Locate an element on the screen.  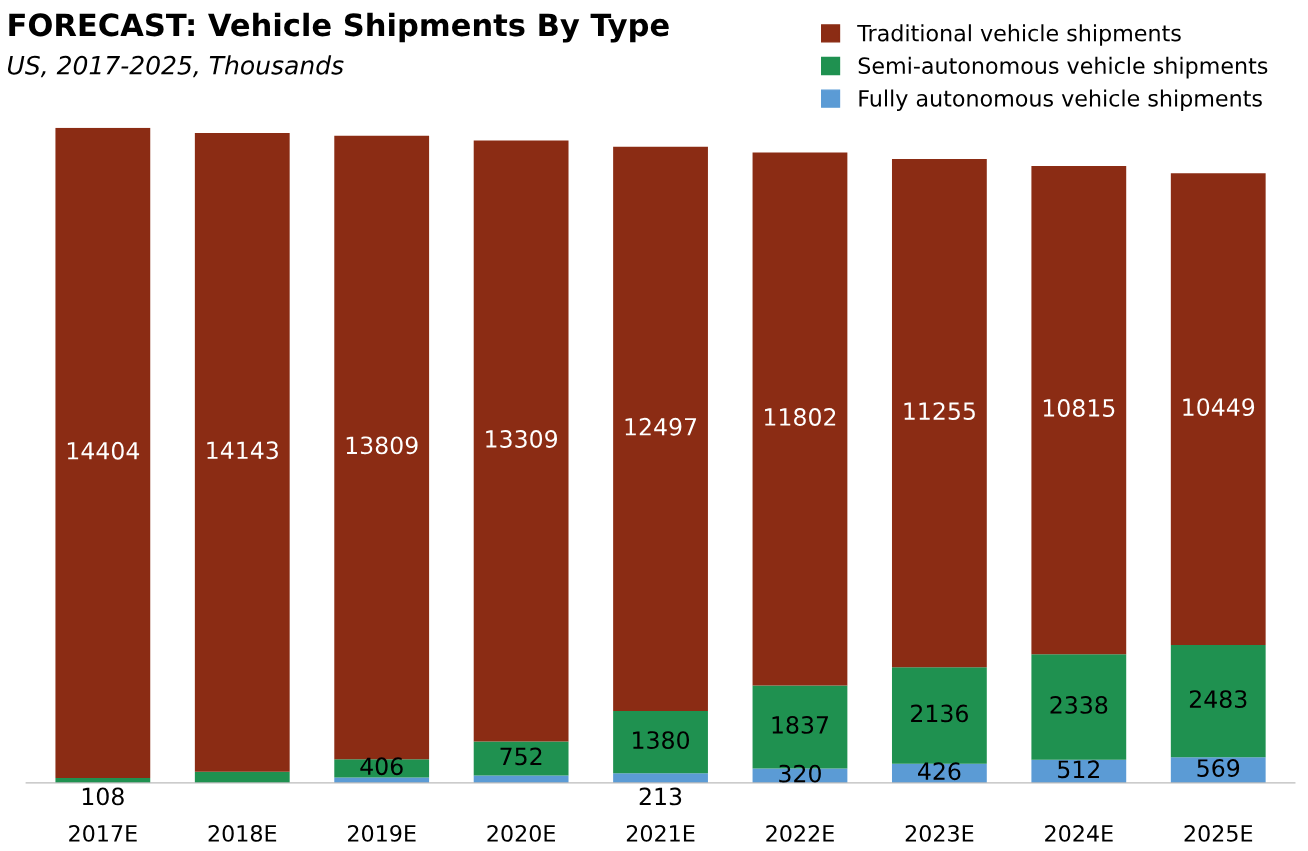
data-label: 13809 is located at coordinates (382, 445).